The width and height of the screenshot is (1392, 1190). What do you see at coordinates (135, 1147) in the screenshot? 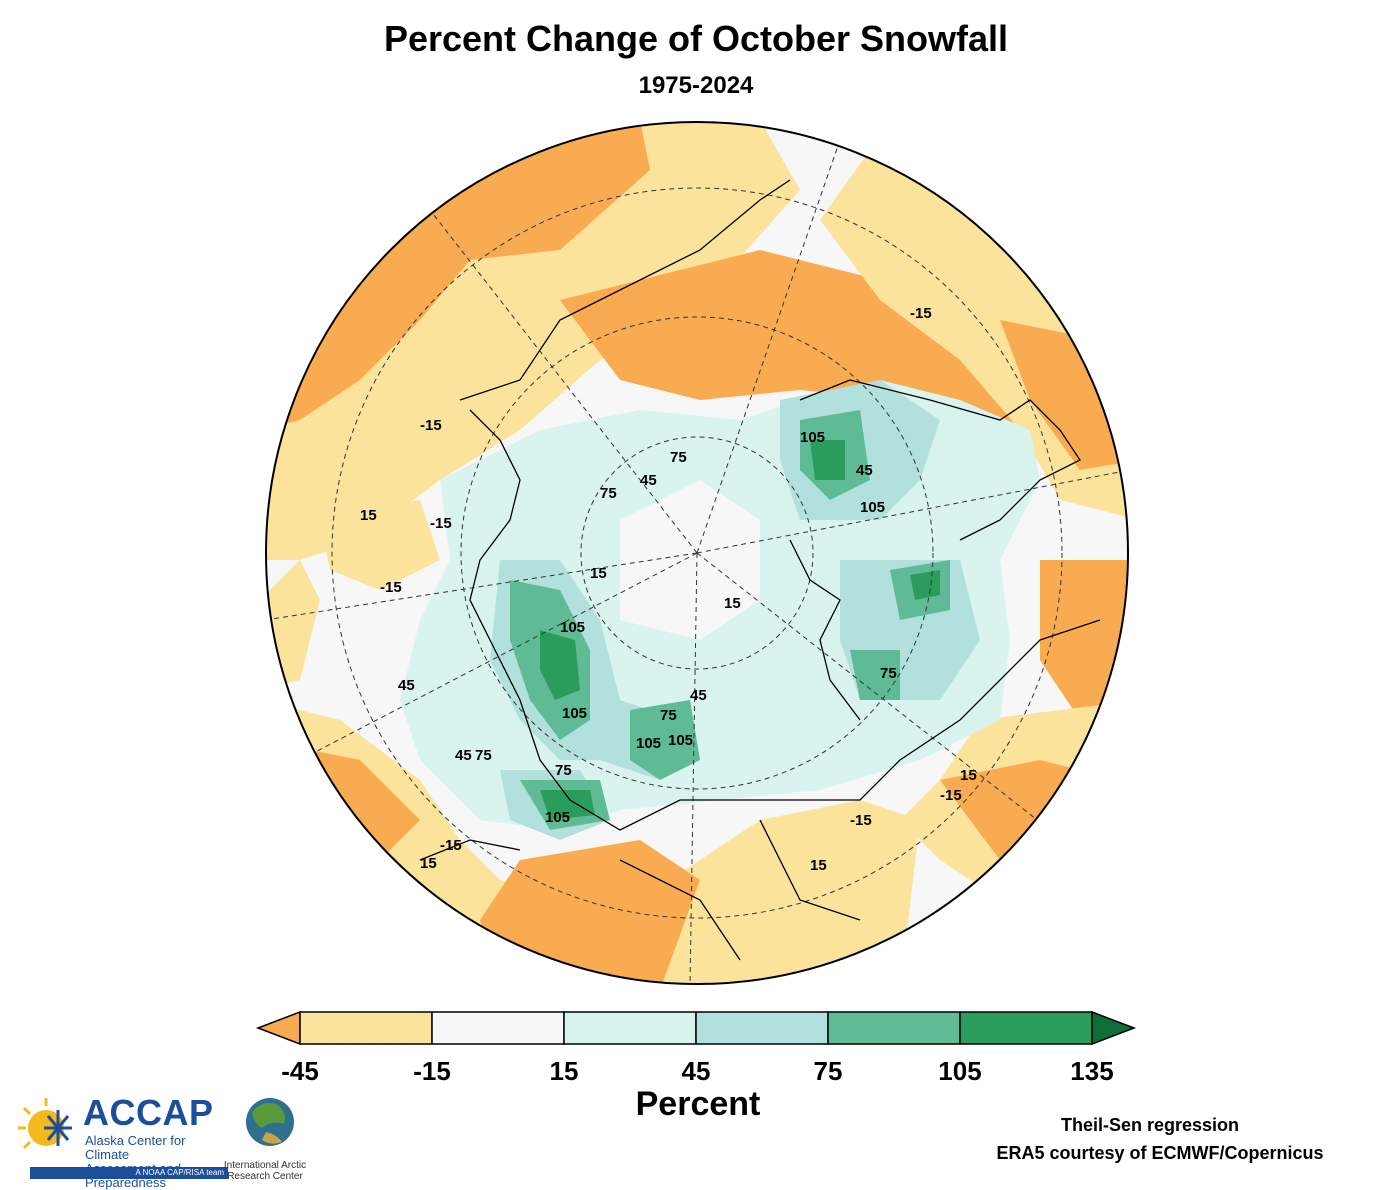
I see `accap-line1: Alaska Center for Climate` at bounding box center [135, 1147].